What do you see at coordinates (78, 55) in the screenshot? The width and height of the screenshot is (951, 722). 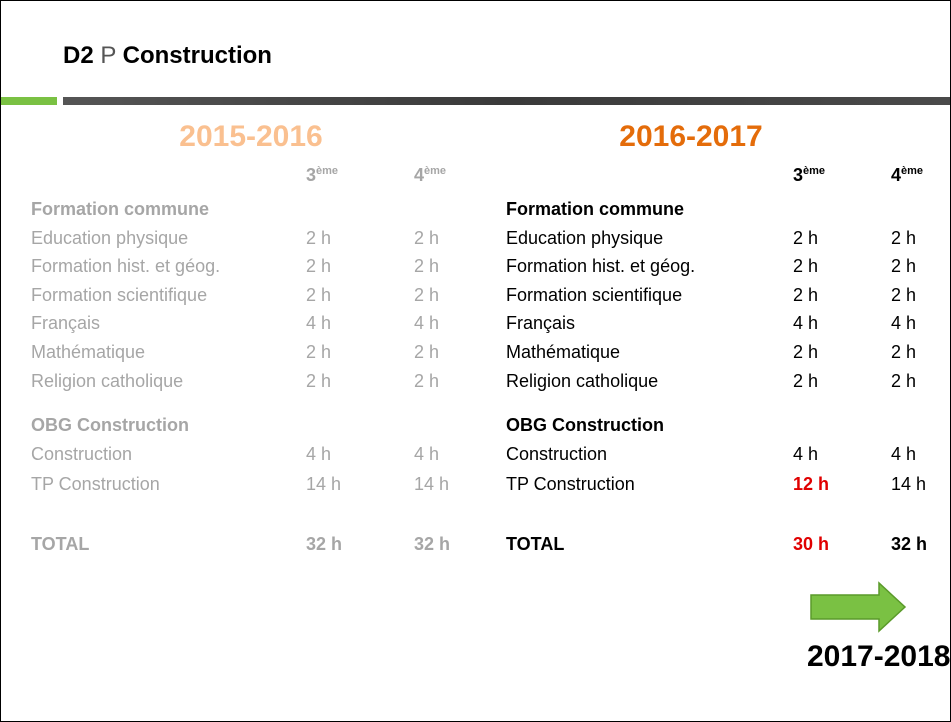 I see `title-code: D2` at bounding box center [78, 55].